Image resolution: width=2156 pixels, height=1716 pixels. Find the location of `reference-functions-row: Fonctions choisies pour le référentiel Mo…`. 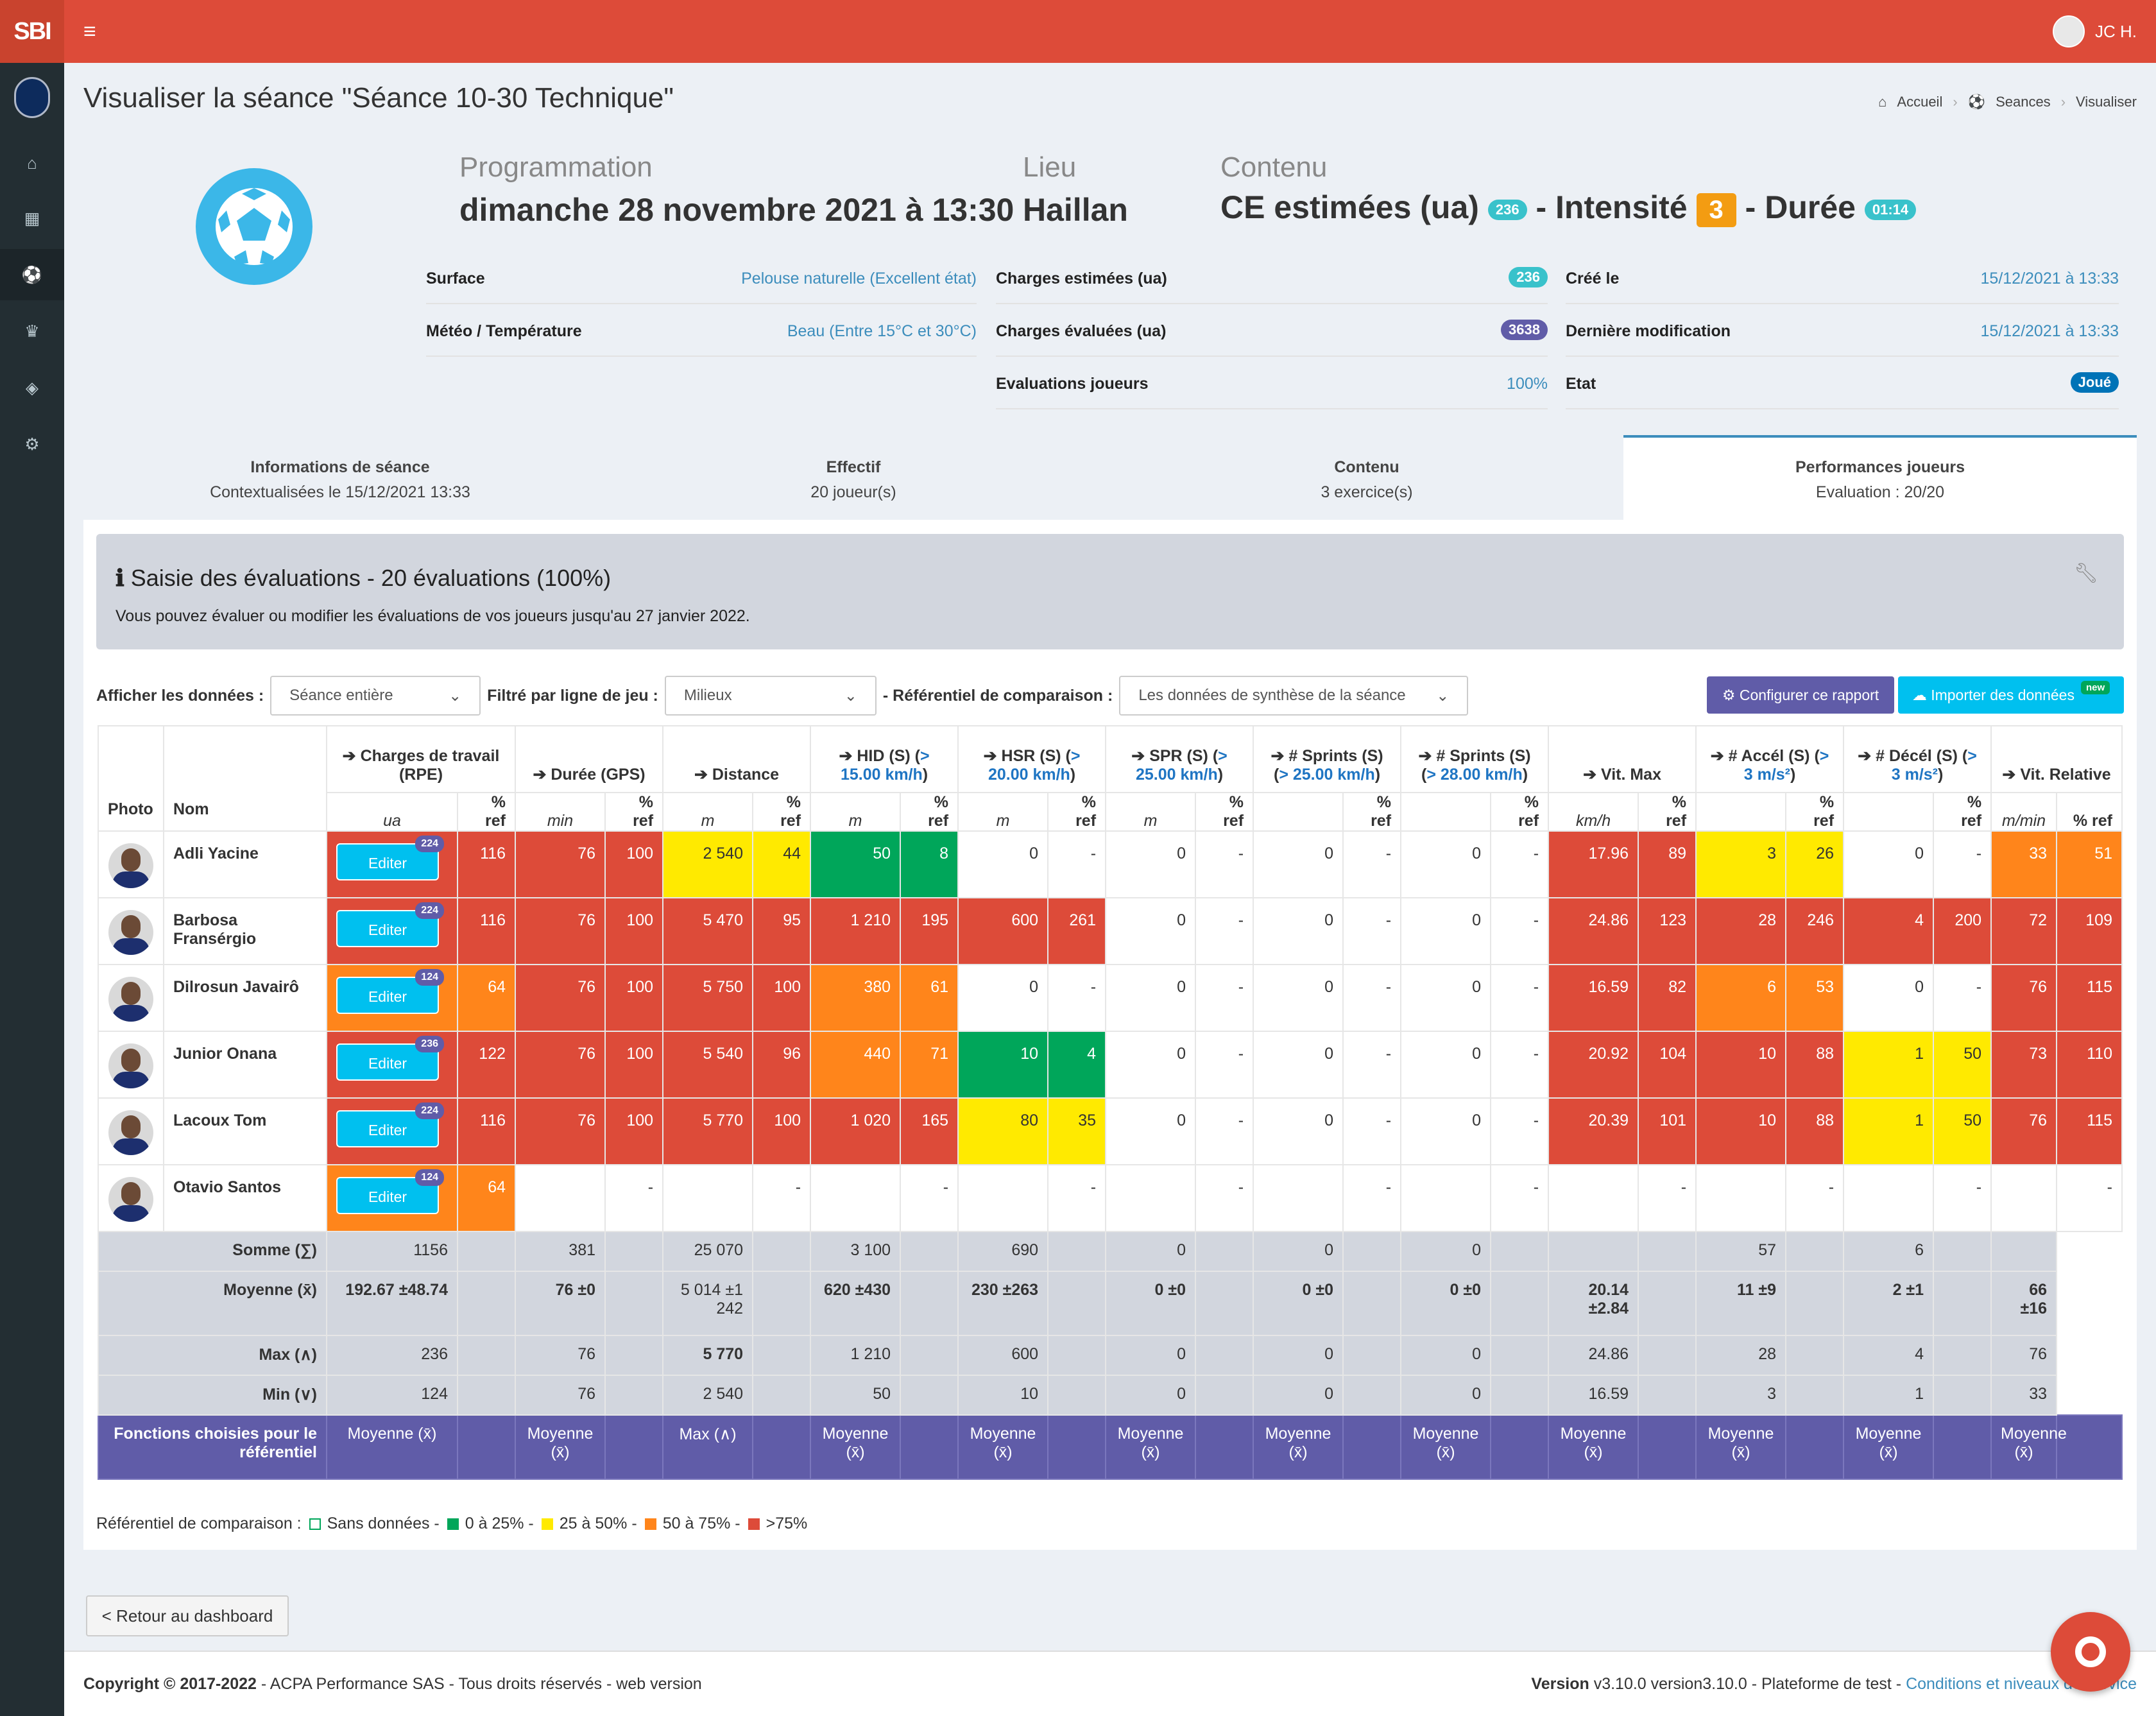

reference-functions-row: Fonctions choisies pour le référentiel Mo… is located at coordinates (1111, 1447).